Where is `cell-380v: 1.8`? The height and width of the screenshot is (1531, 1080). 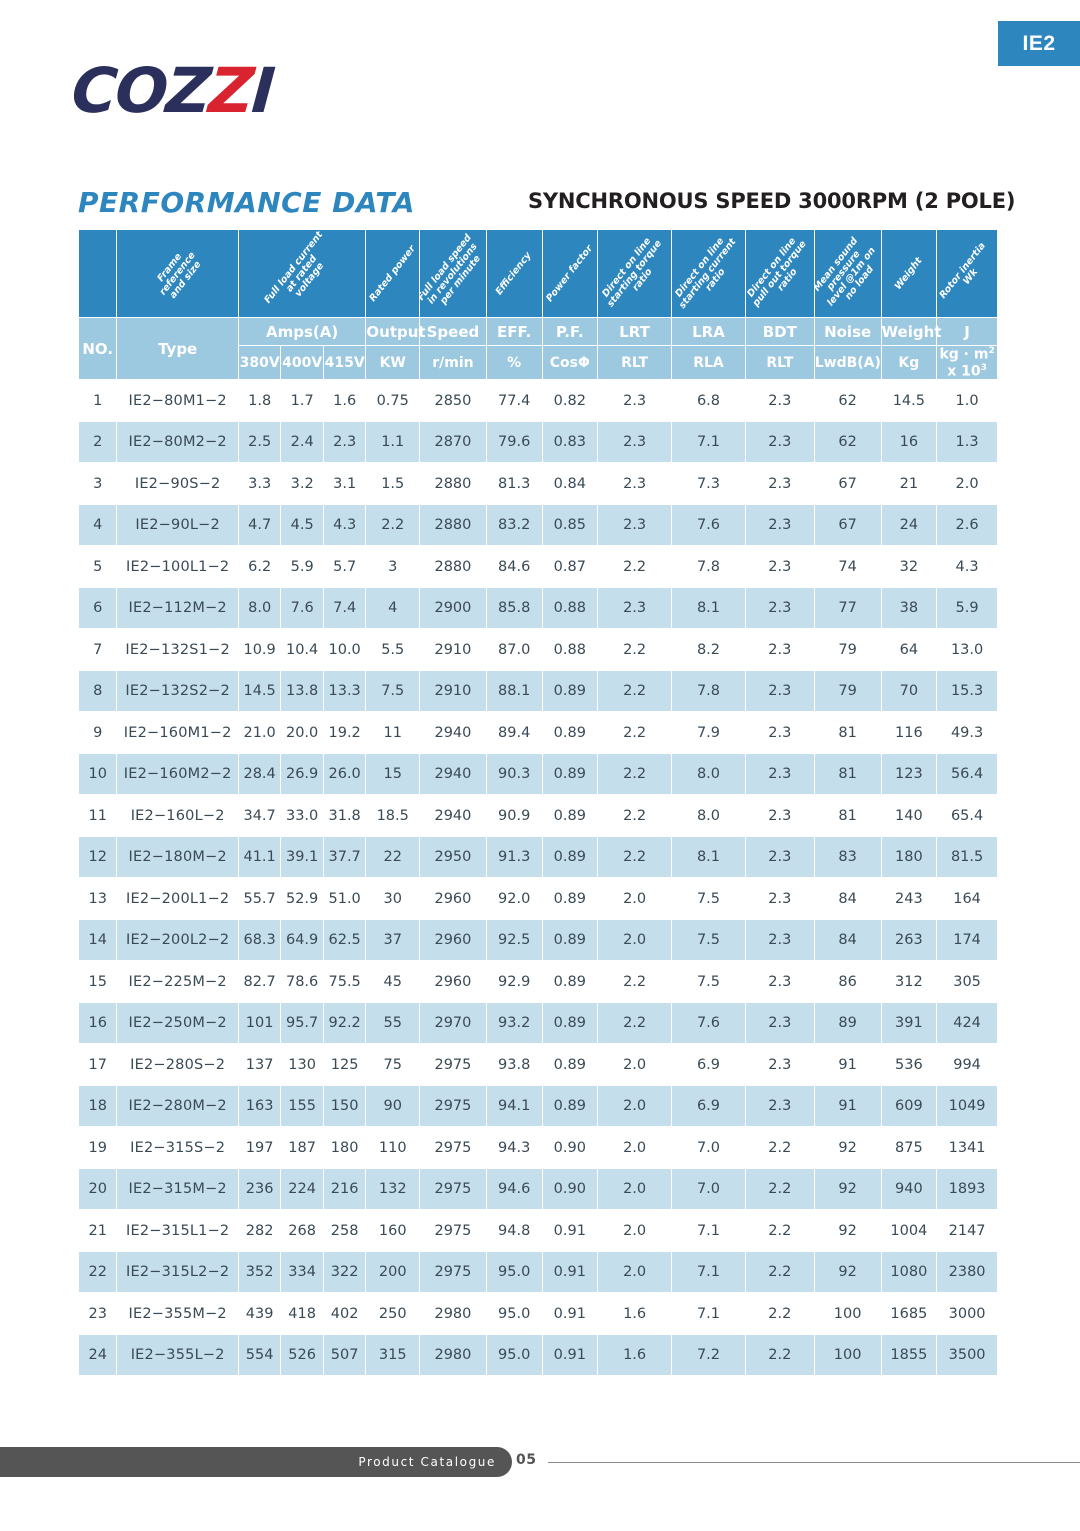
cell-380v: 1.8 is located at coordinates (259, 400).